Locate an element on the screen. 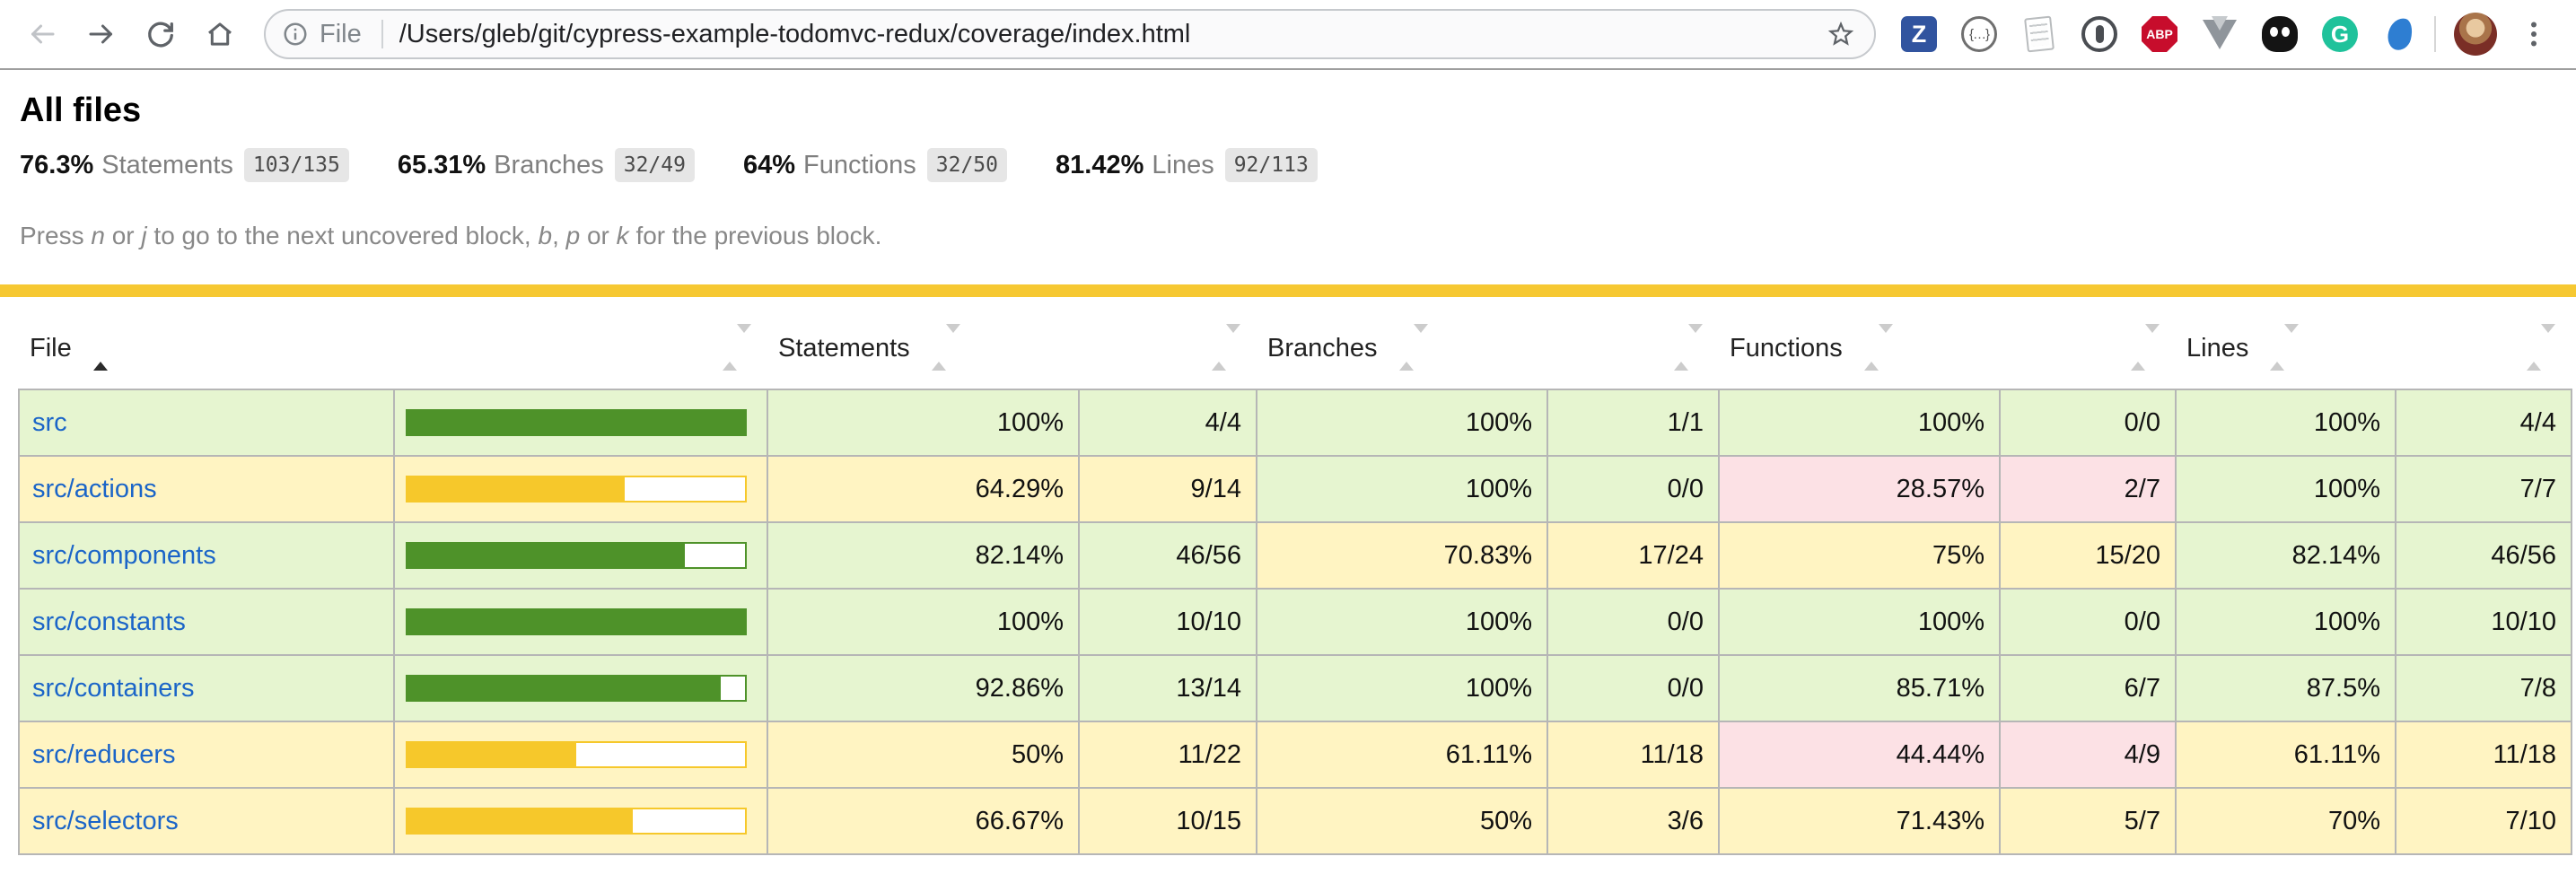 Image resolution: width=2576 pixels, height=874 pixels. statements-ratio-cell: 9/14 is located at coordinates (1167, 489).